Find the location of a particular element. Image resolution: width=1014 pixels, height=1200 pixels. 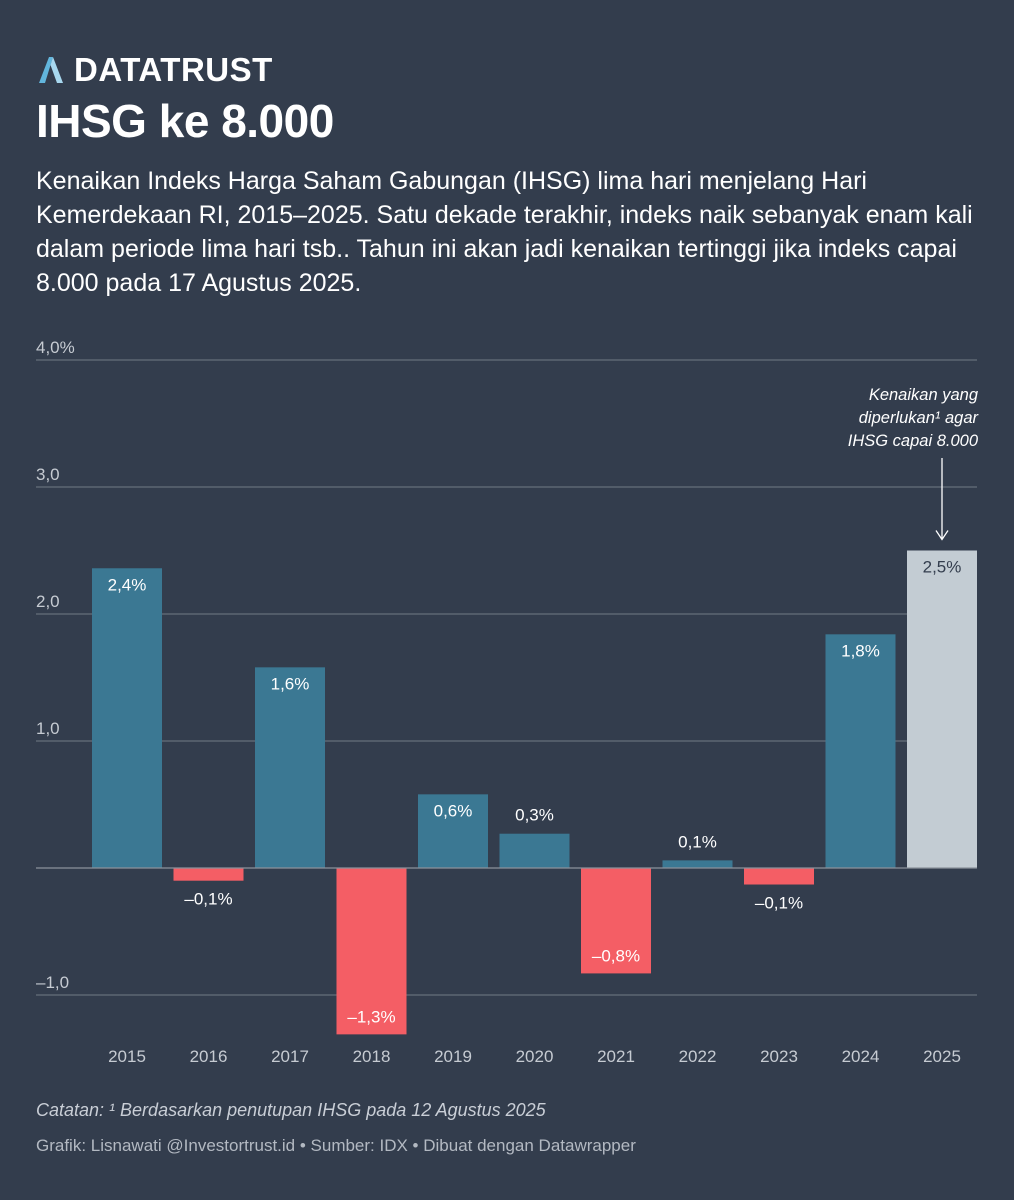

data-label-2023: –0,1% is located at coordinates (779, 903).